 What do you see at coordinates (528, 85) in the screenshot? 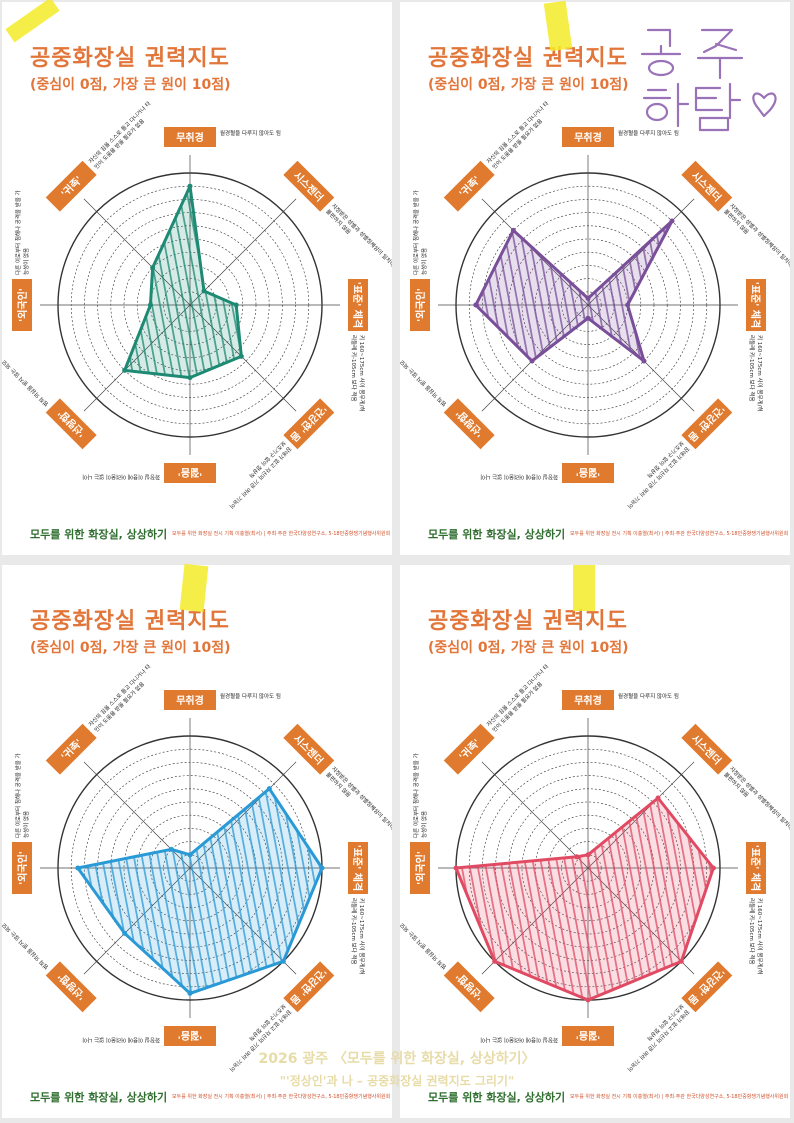
I see `sheet-subtitle: (중심이 0점, 가장 큰 원이 10점)` at bounding box center [528, 85].